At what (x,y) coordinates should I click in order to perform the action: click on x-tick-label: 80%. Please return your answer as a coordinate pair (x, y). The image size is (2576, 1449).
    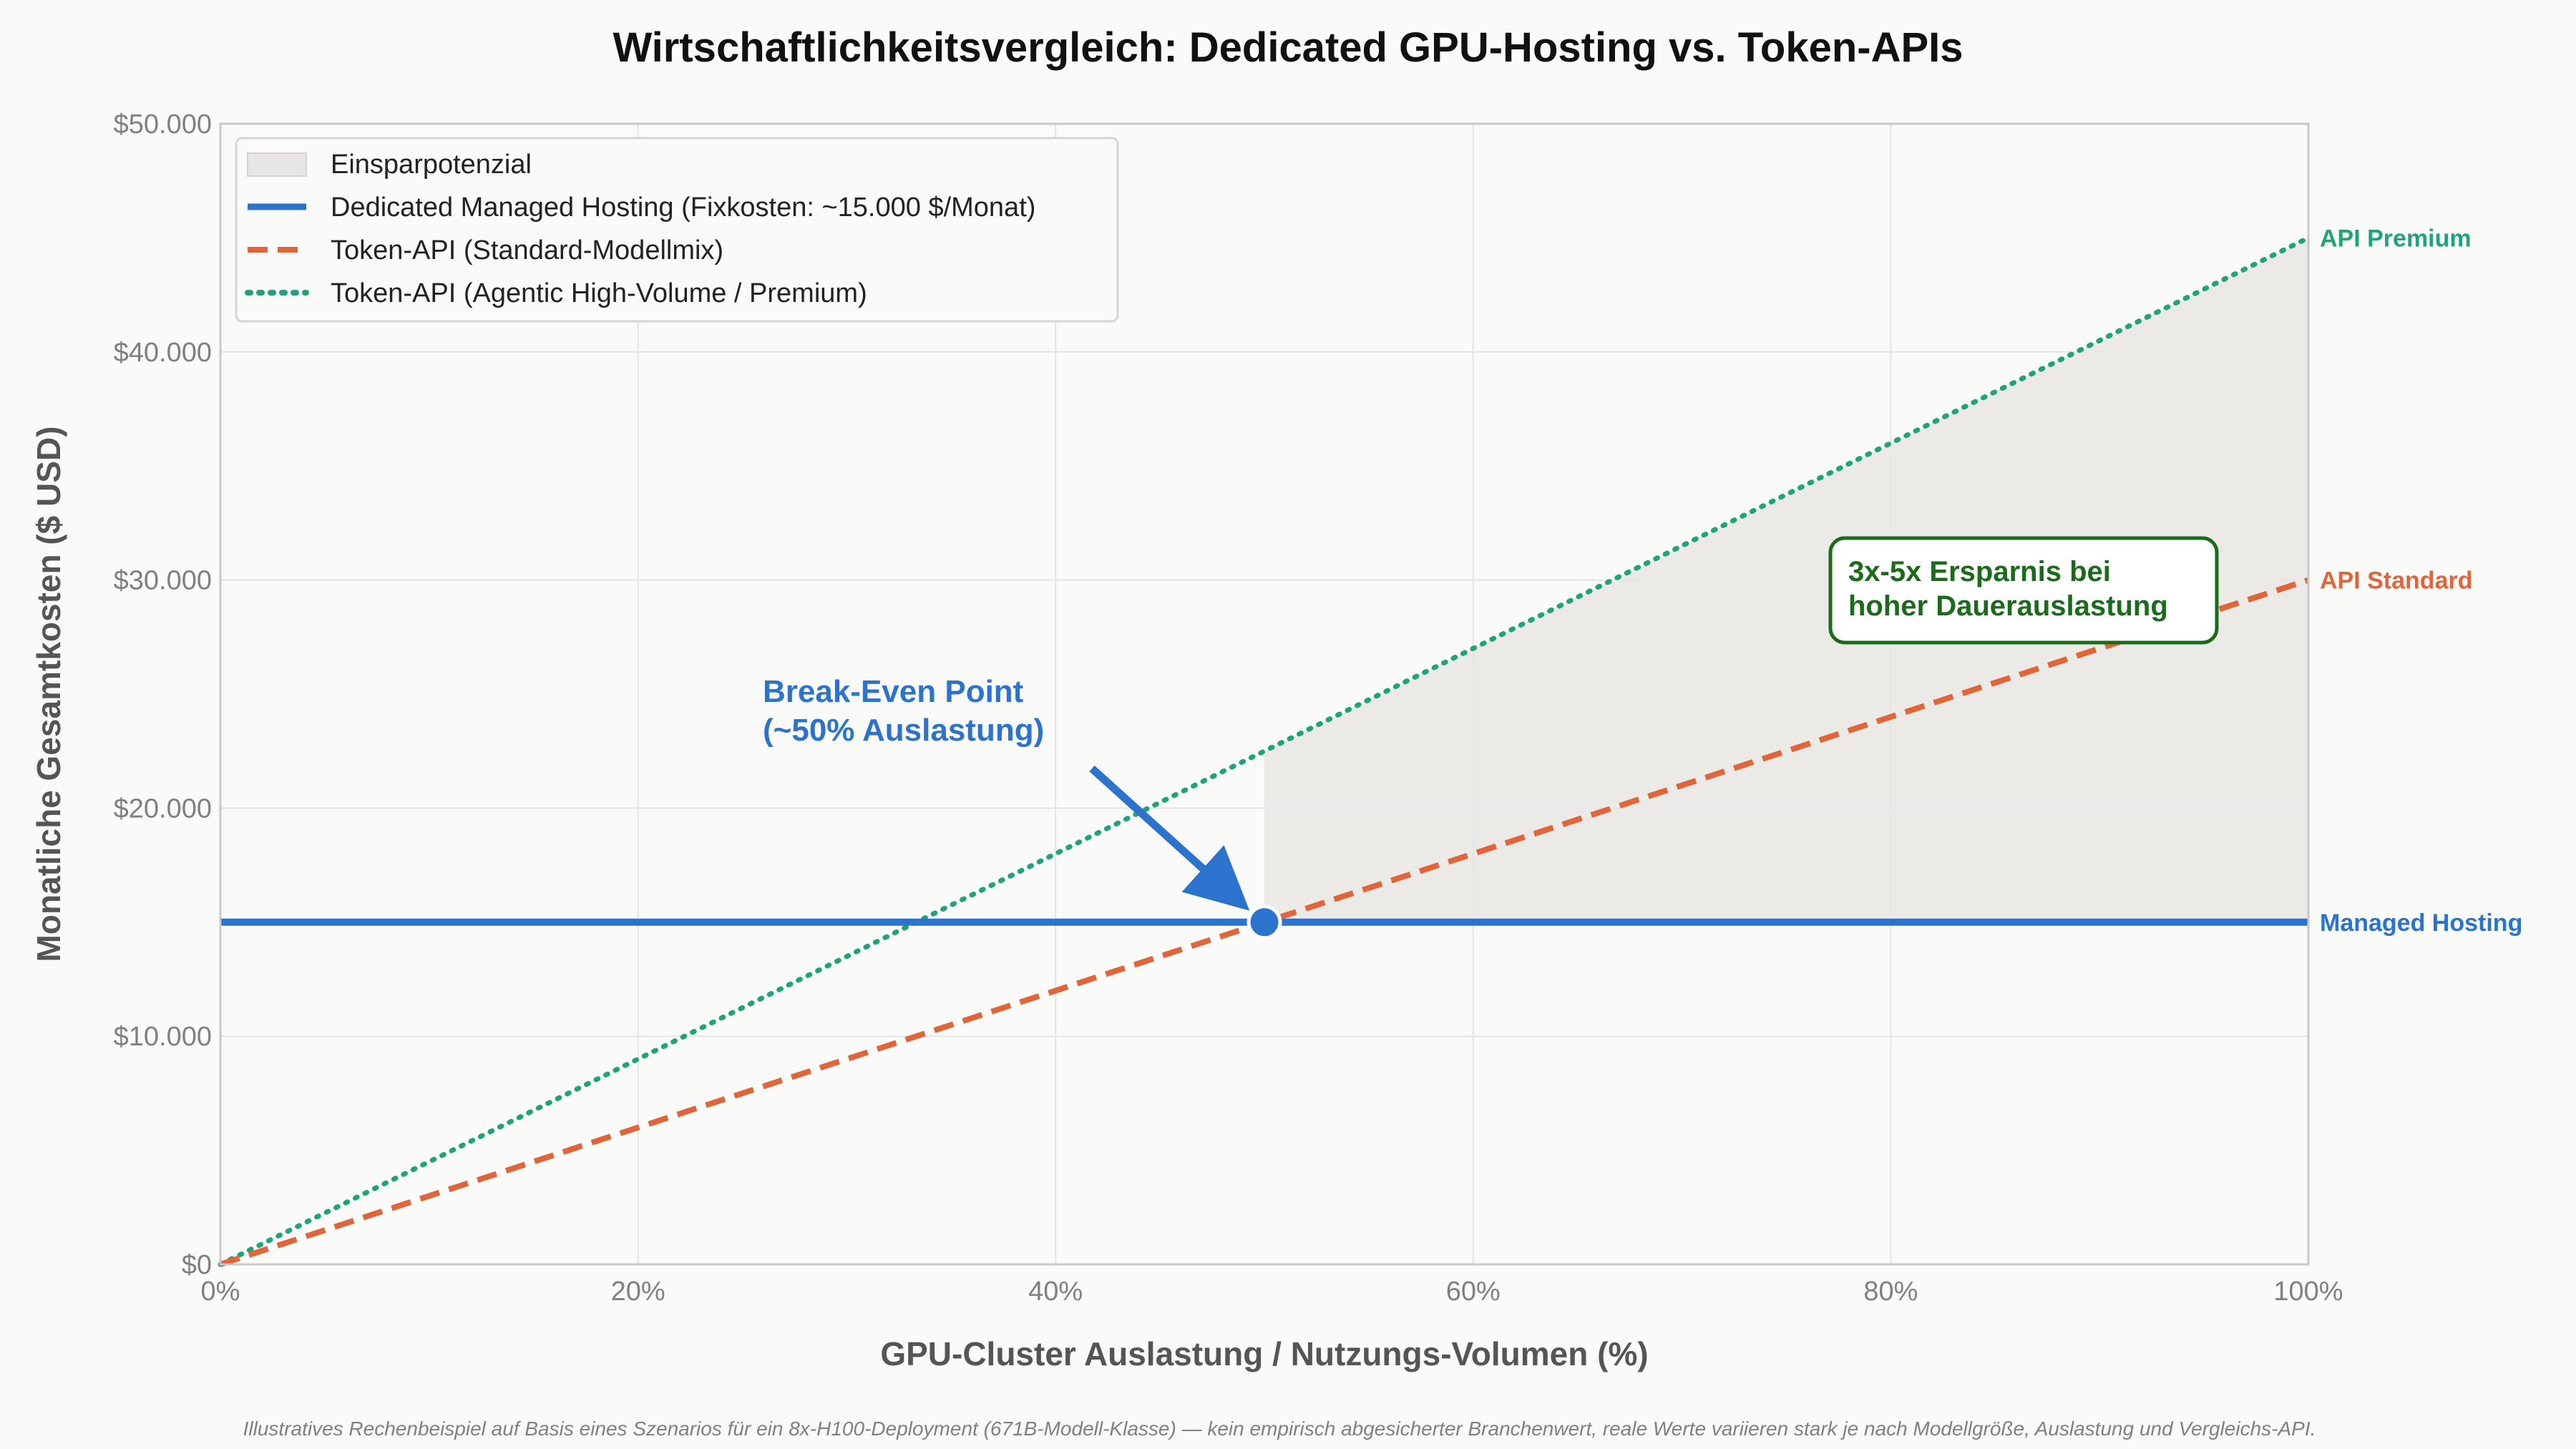
    Looking at the image, I should click on (1890, 1292).